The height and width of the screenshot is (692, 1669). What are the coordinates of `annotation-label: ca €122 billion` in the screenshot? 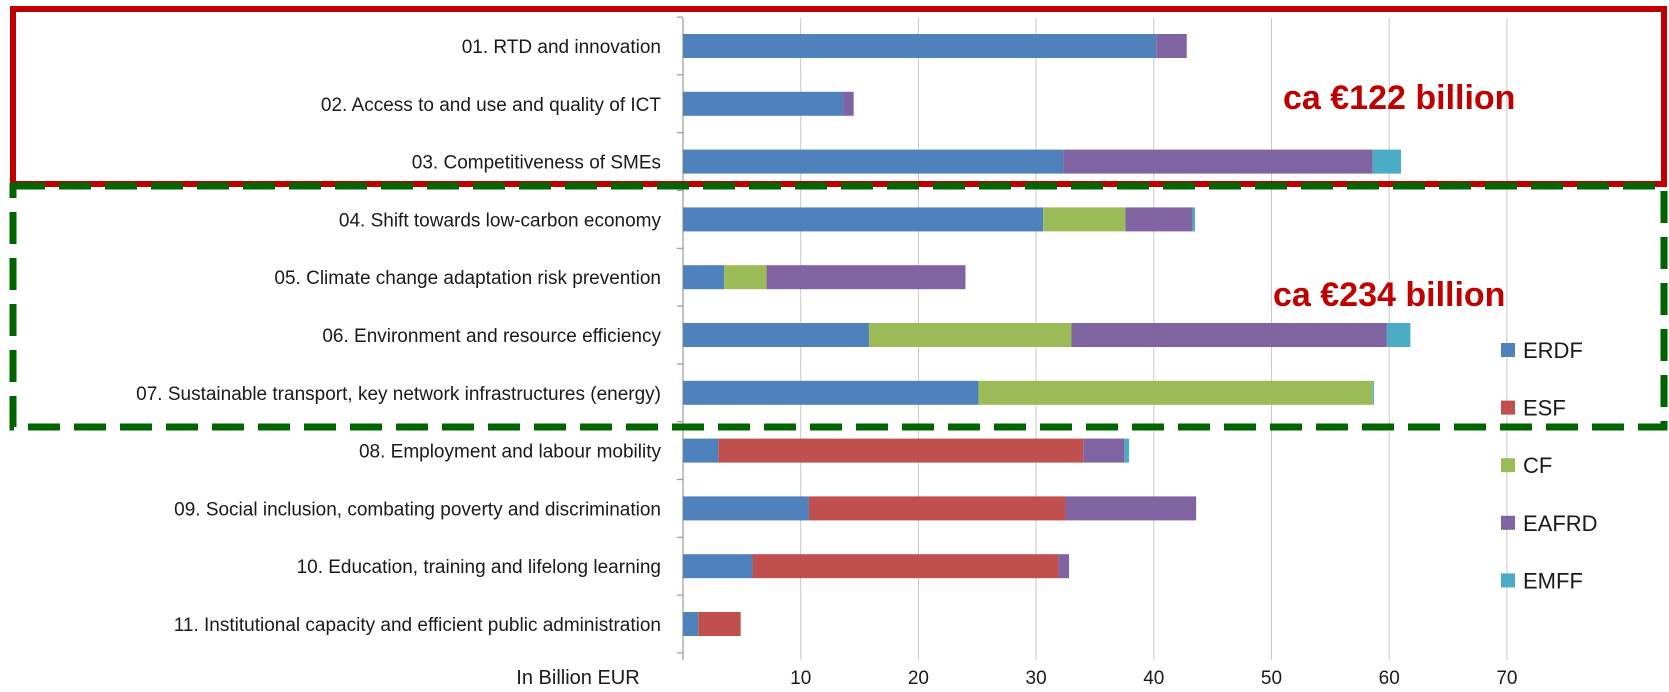 It's located at (1399, 98).